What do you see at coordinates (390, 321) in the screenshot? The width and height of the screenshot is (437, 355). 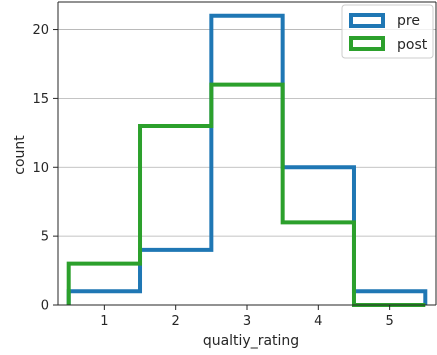 I see `x-tick-label-5: 5` at bounding box center [390, 321].